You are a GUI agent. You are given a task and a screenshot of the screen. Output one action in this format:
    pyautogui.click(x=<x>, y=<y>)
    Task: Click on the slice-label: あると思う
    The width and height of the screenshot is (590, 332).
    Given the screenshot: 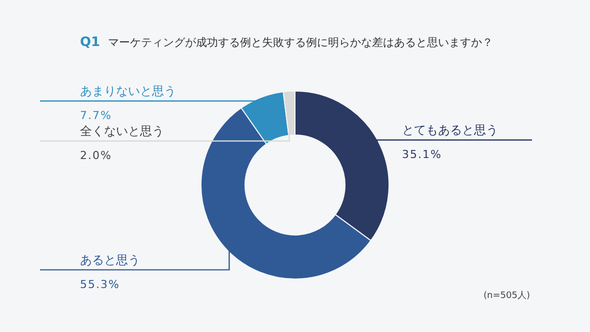 What is the action you would take?
    pyautogui.click(x=110, y=259)
    